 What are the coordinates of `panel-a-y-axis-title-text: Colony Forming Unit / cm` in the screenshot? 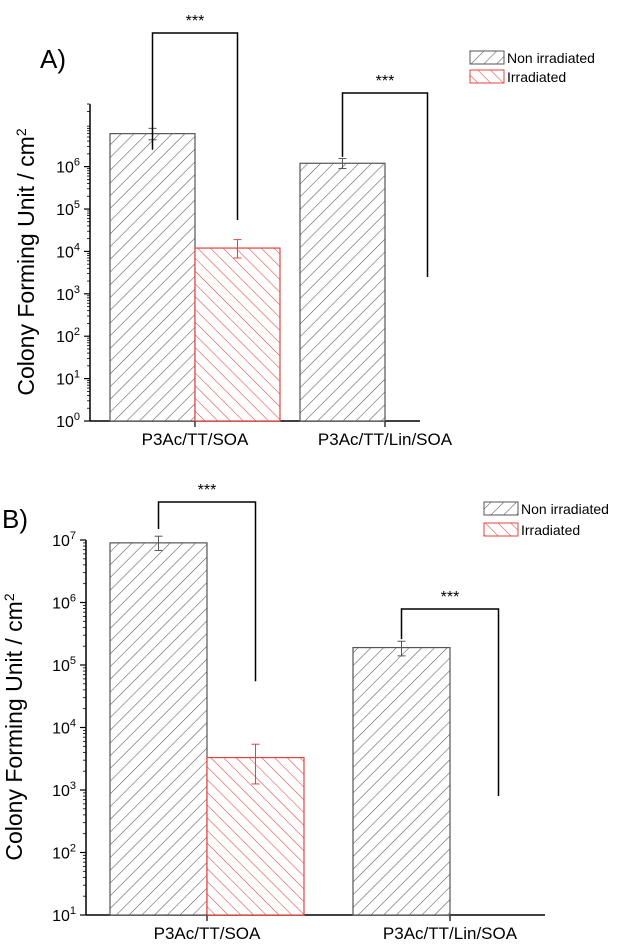 It's located at (26, 265).